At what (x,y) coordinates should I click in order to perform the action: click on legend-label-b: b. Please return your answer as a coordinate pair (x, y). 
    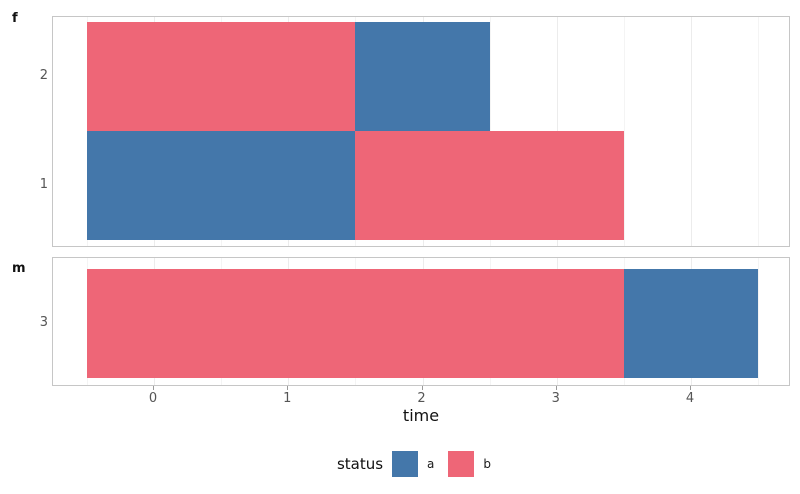
    Looking at the image, I should click on (487, 464).